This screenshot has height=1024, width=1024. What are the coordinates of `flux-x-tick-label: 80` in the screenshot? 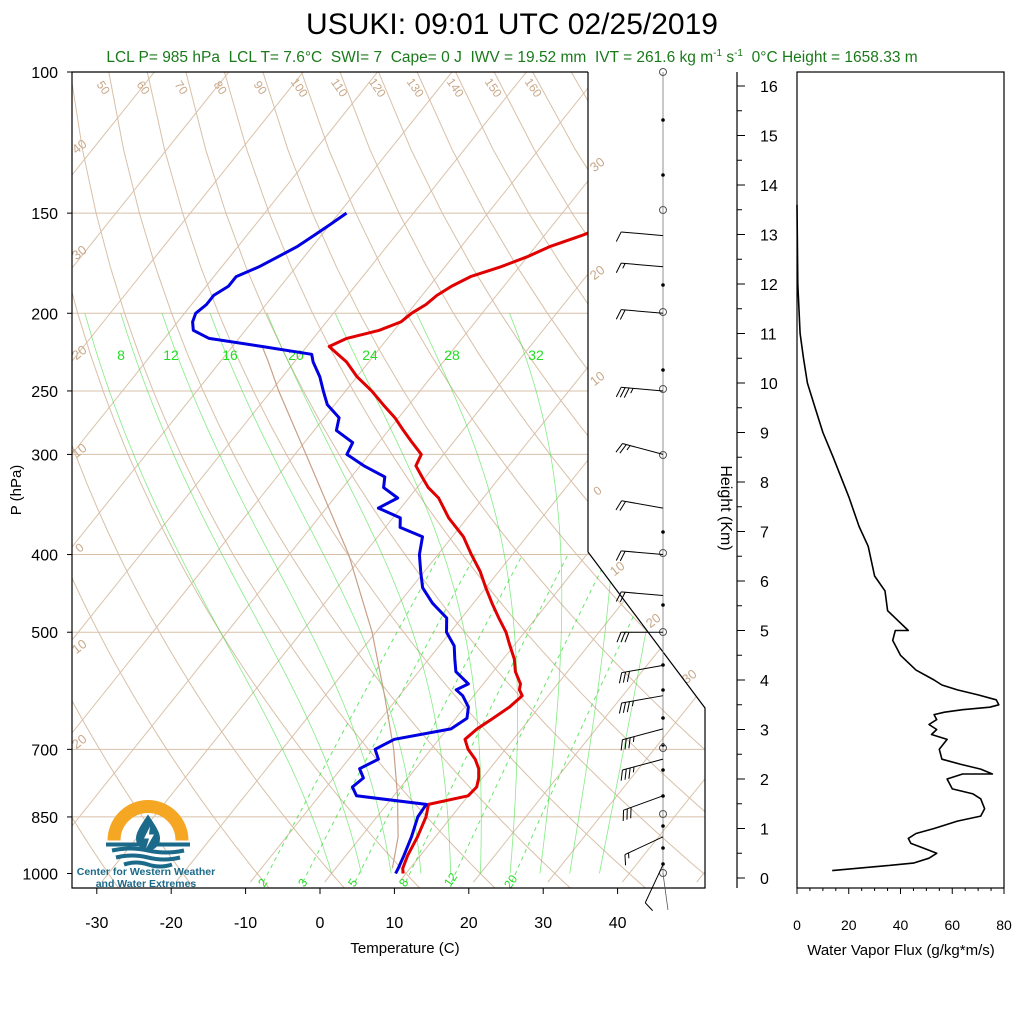 It's located at (1004, 925).